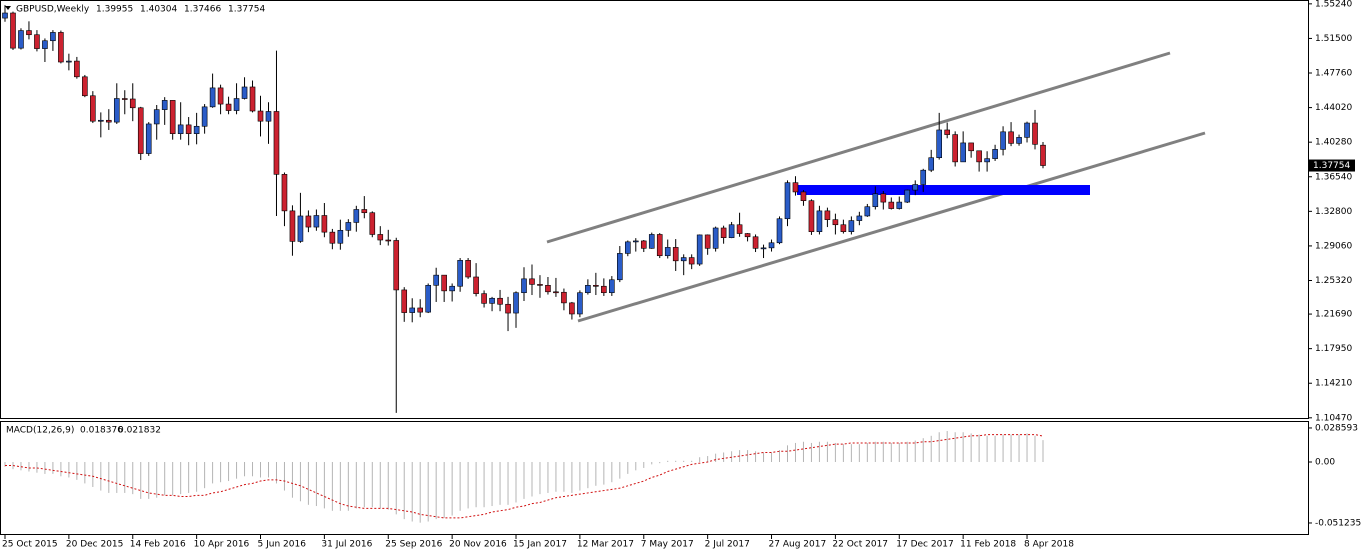  I want to click on menu-arrow, so click(8, 8).